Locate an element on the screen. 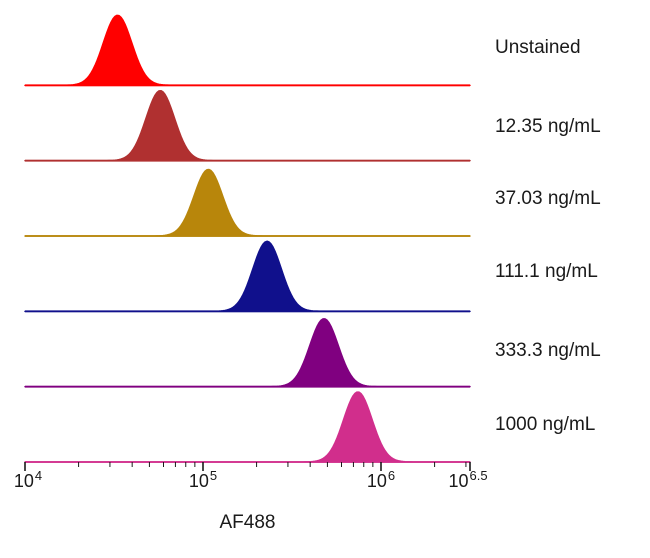  series-label-12-35: 12.35 ng/mL is located at coordinates (548, 126).